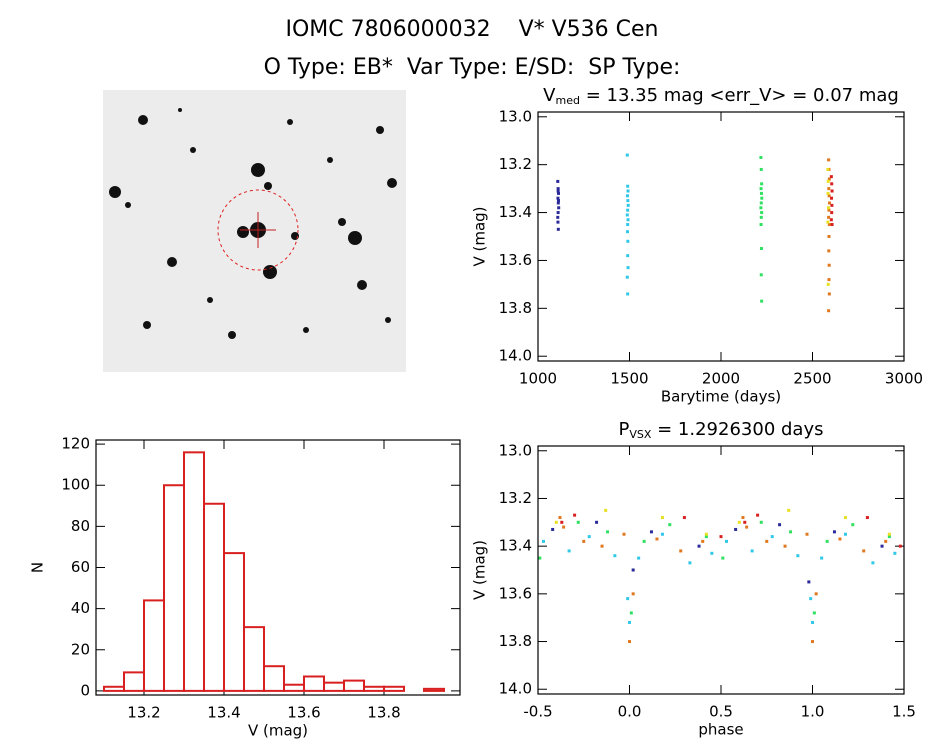 This screenshot has height=747, width=944. Describe the element at coordinates (80, 526) in the screenshot. I see `y-tick-label: 80` at that location.